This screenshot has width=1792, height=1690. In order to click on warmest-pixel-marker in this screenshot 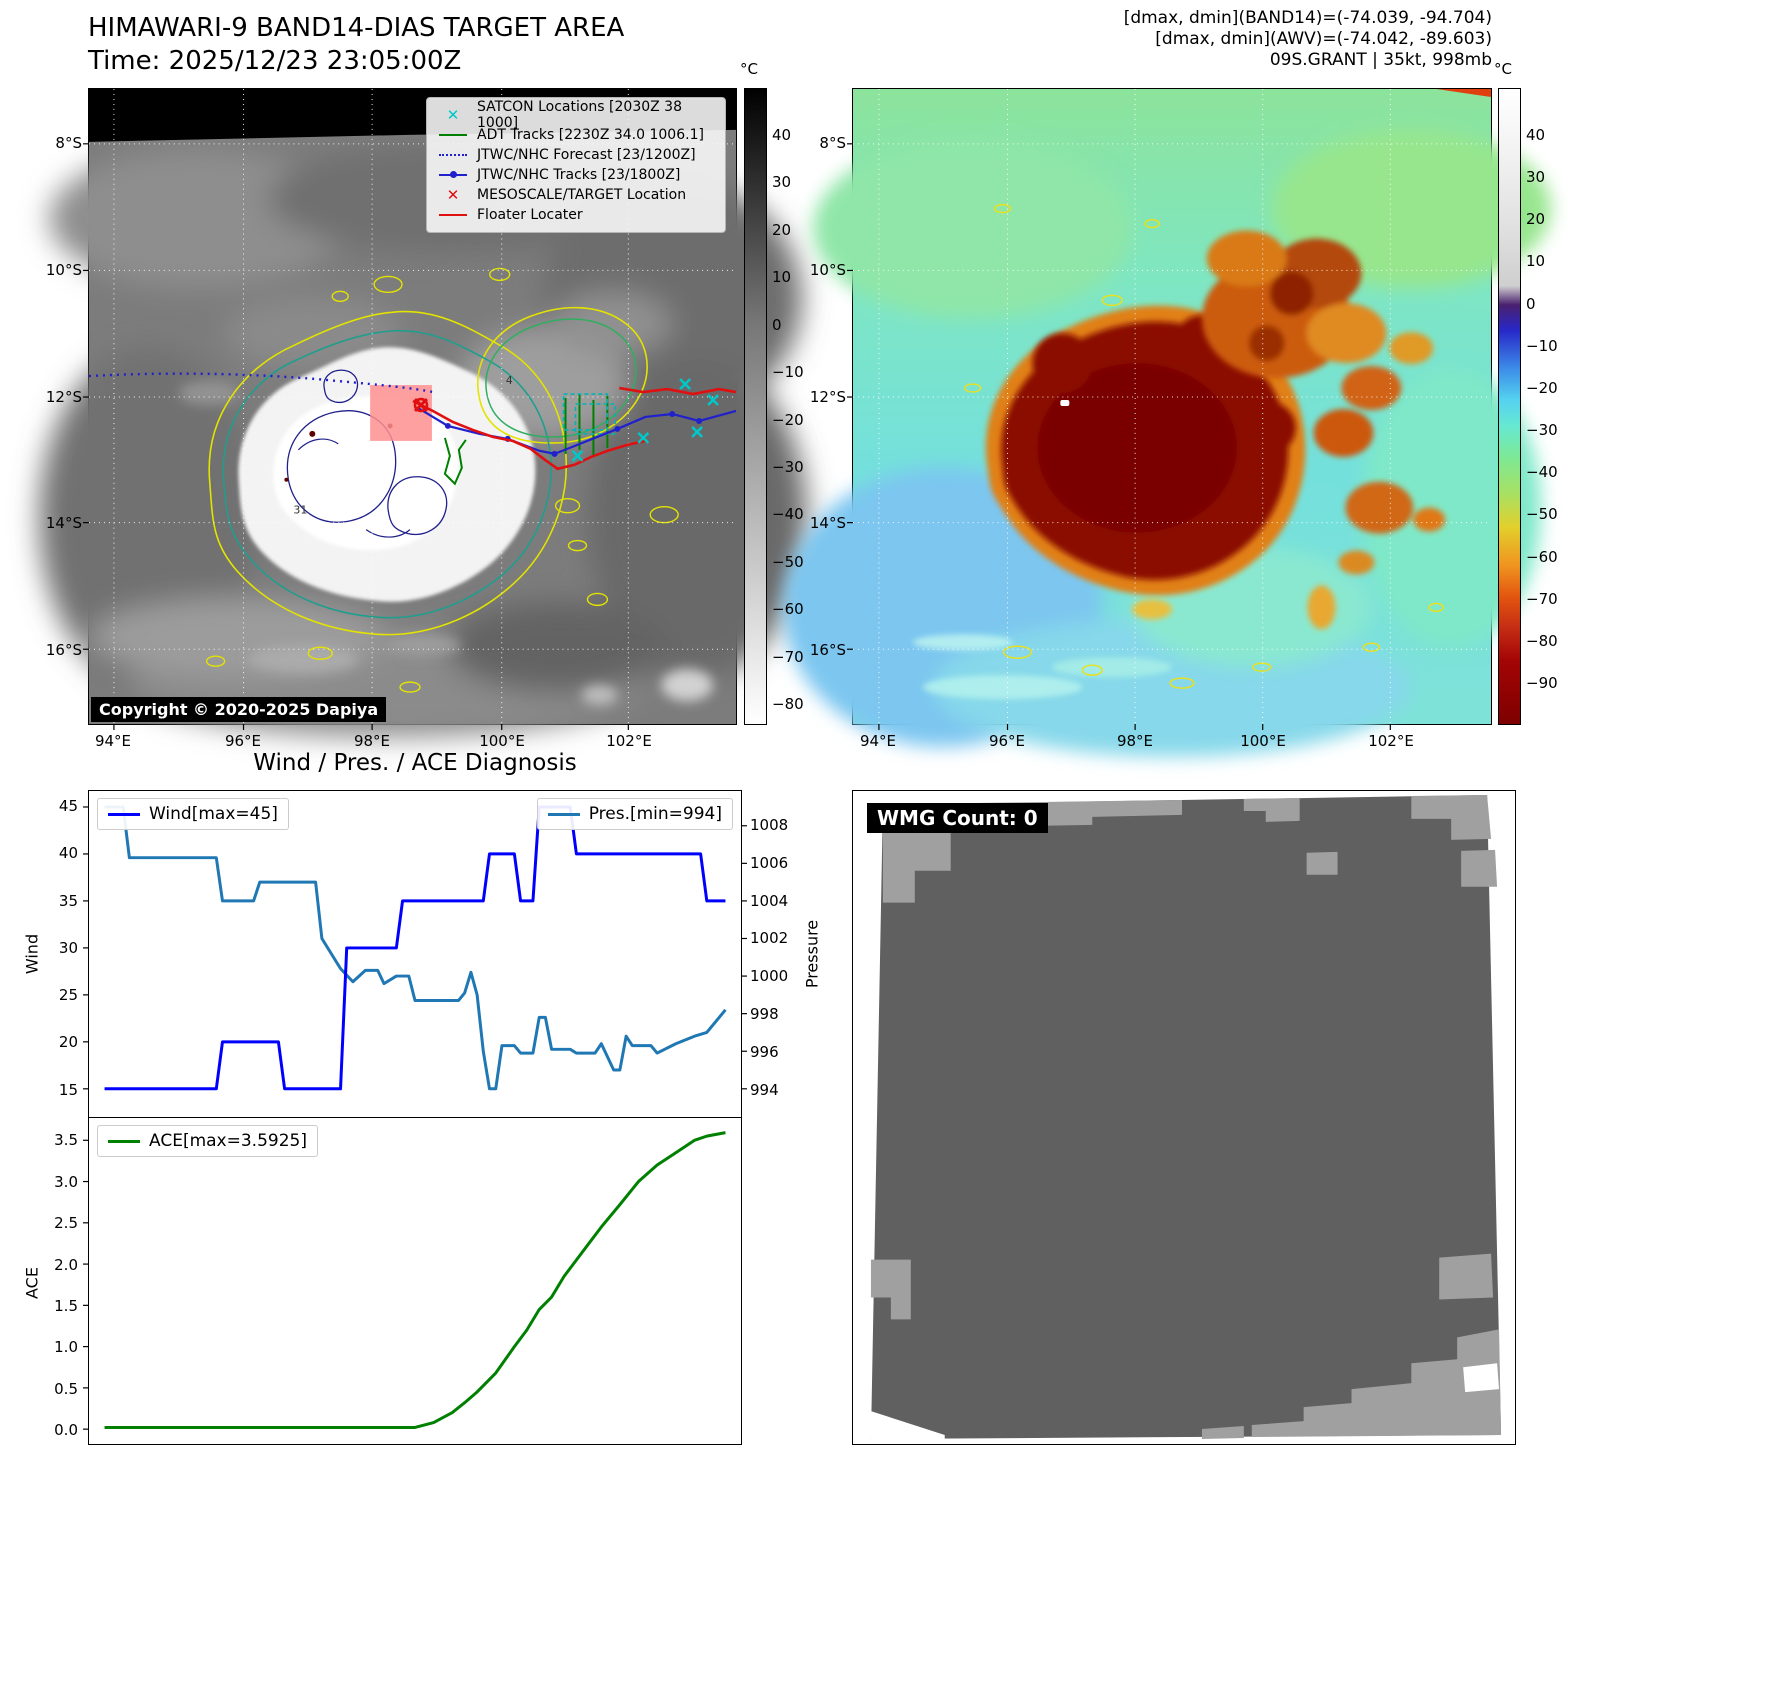, I will do `click(1065, 403)`.